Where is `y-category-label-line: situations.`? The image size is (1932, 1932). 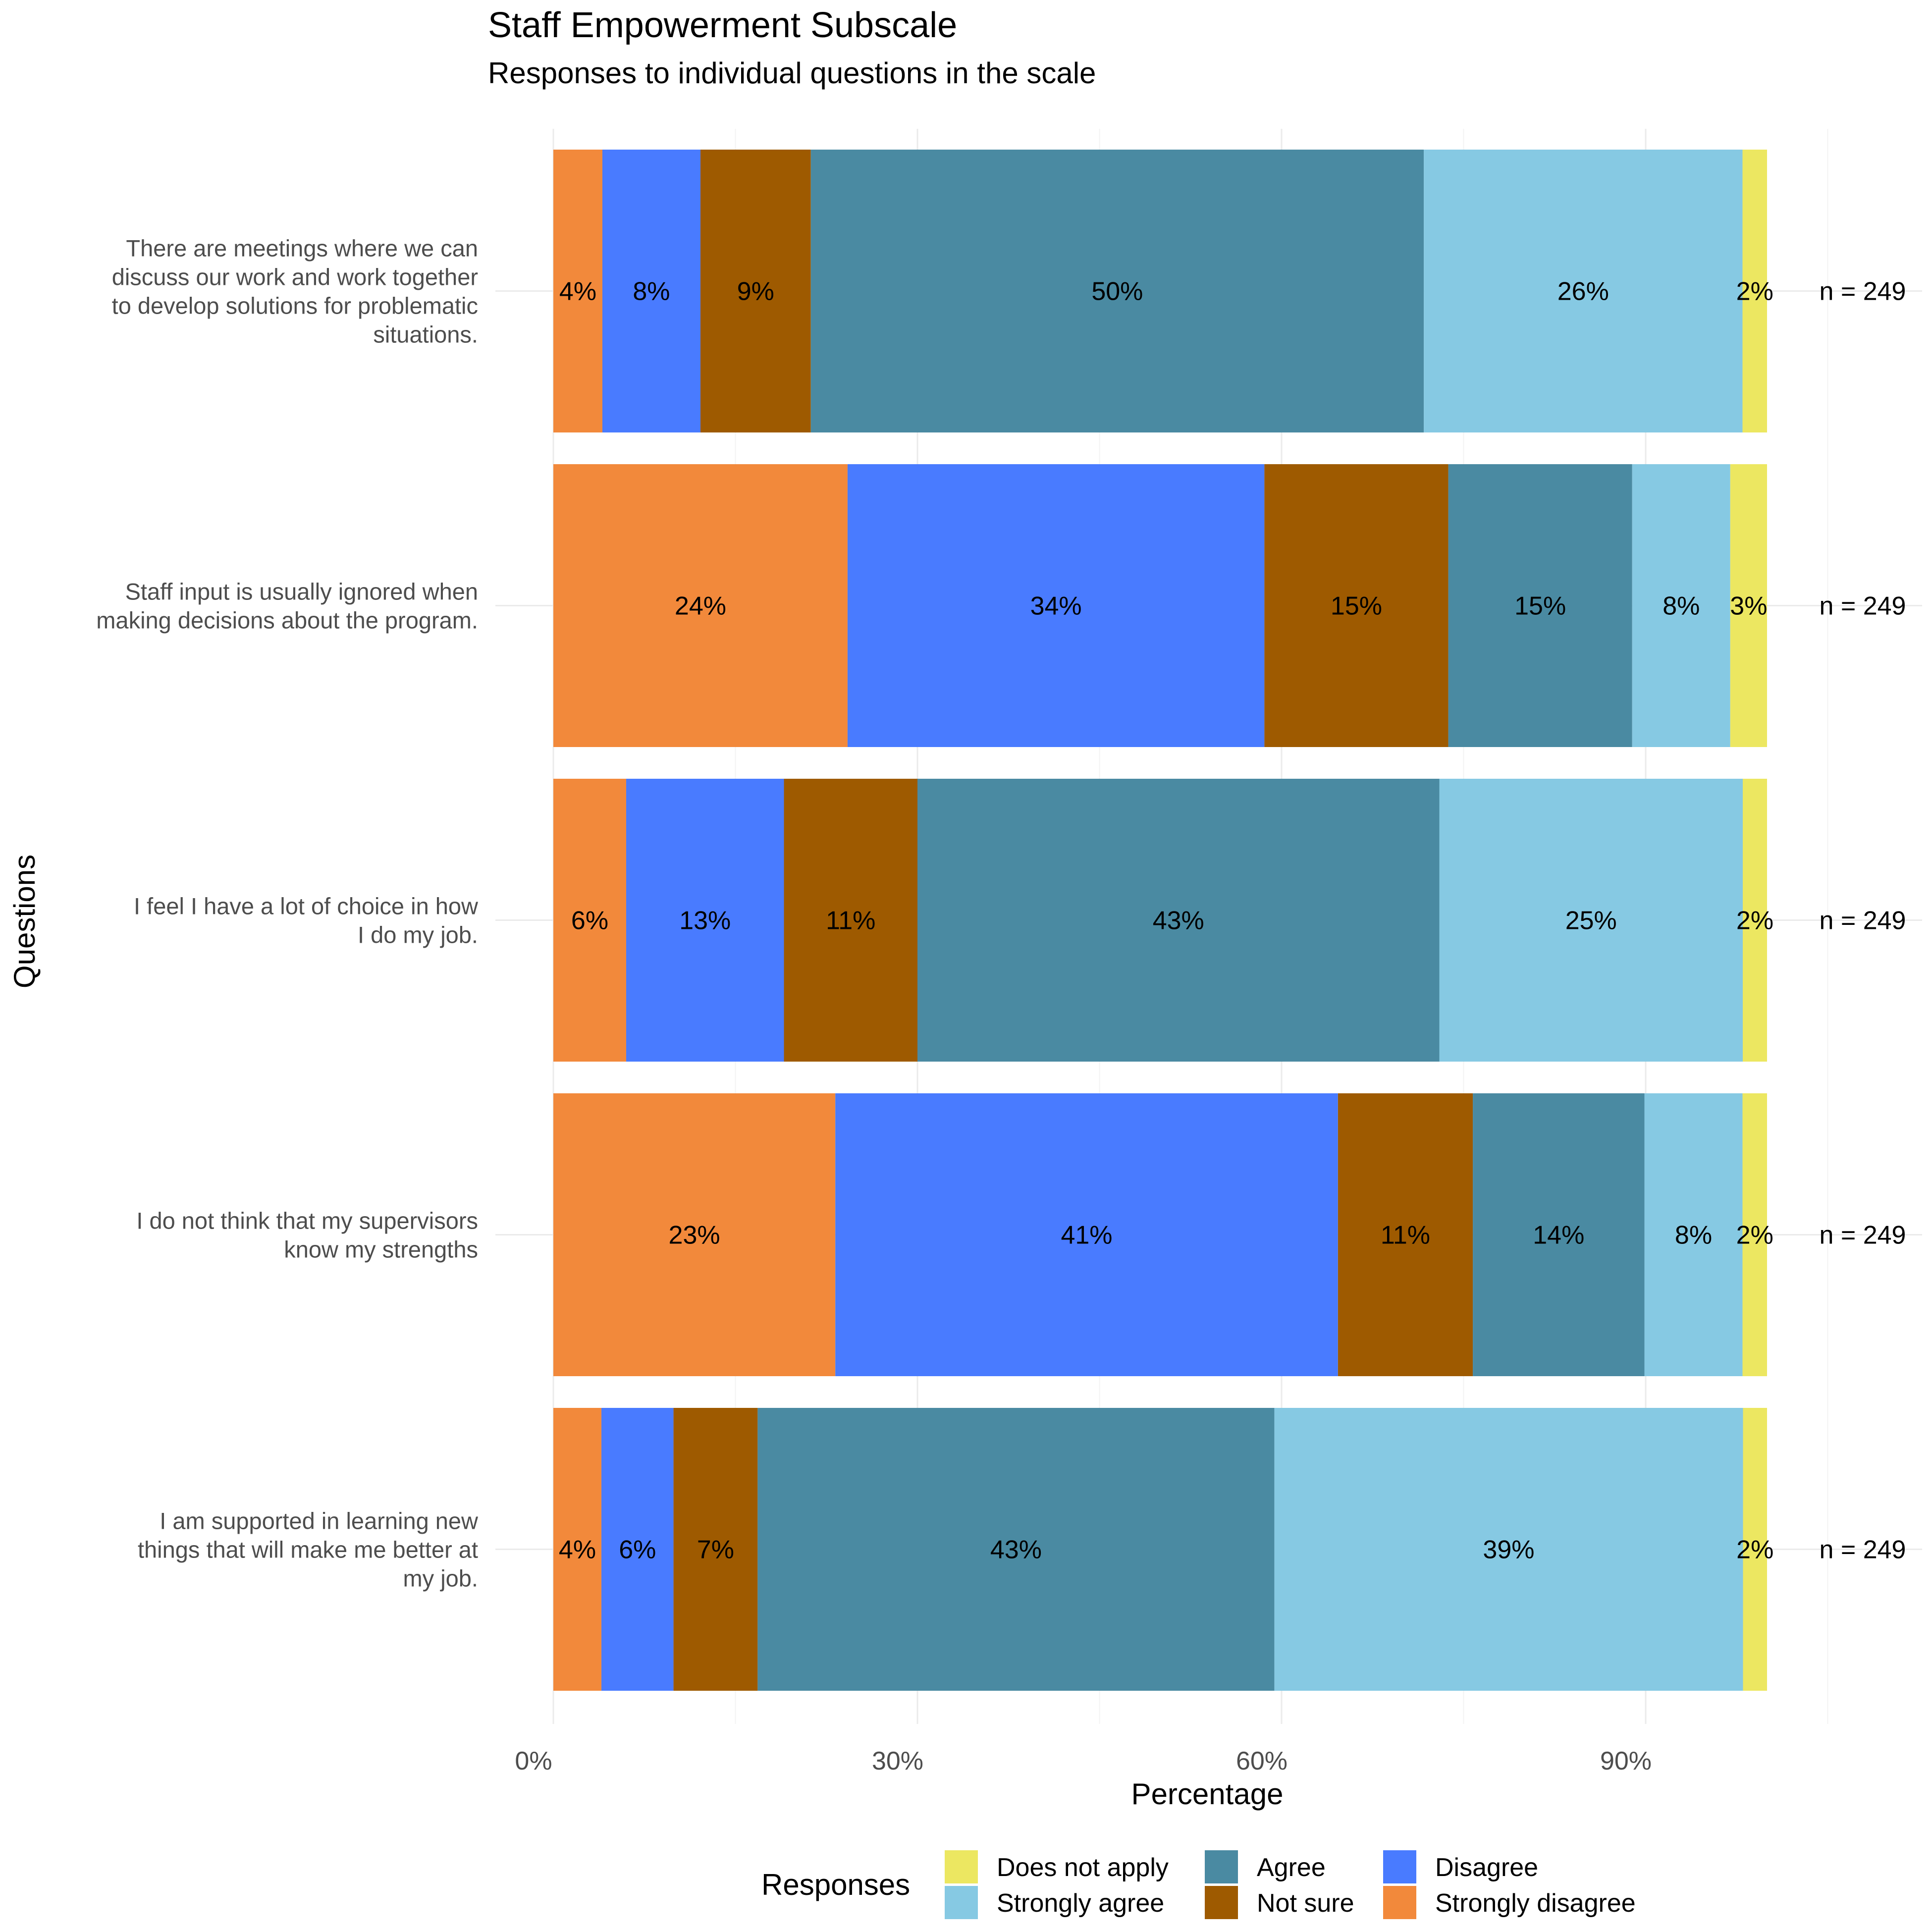
y-category-label-line: situations. is located at coordinates (425, 335).